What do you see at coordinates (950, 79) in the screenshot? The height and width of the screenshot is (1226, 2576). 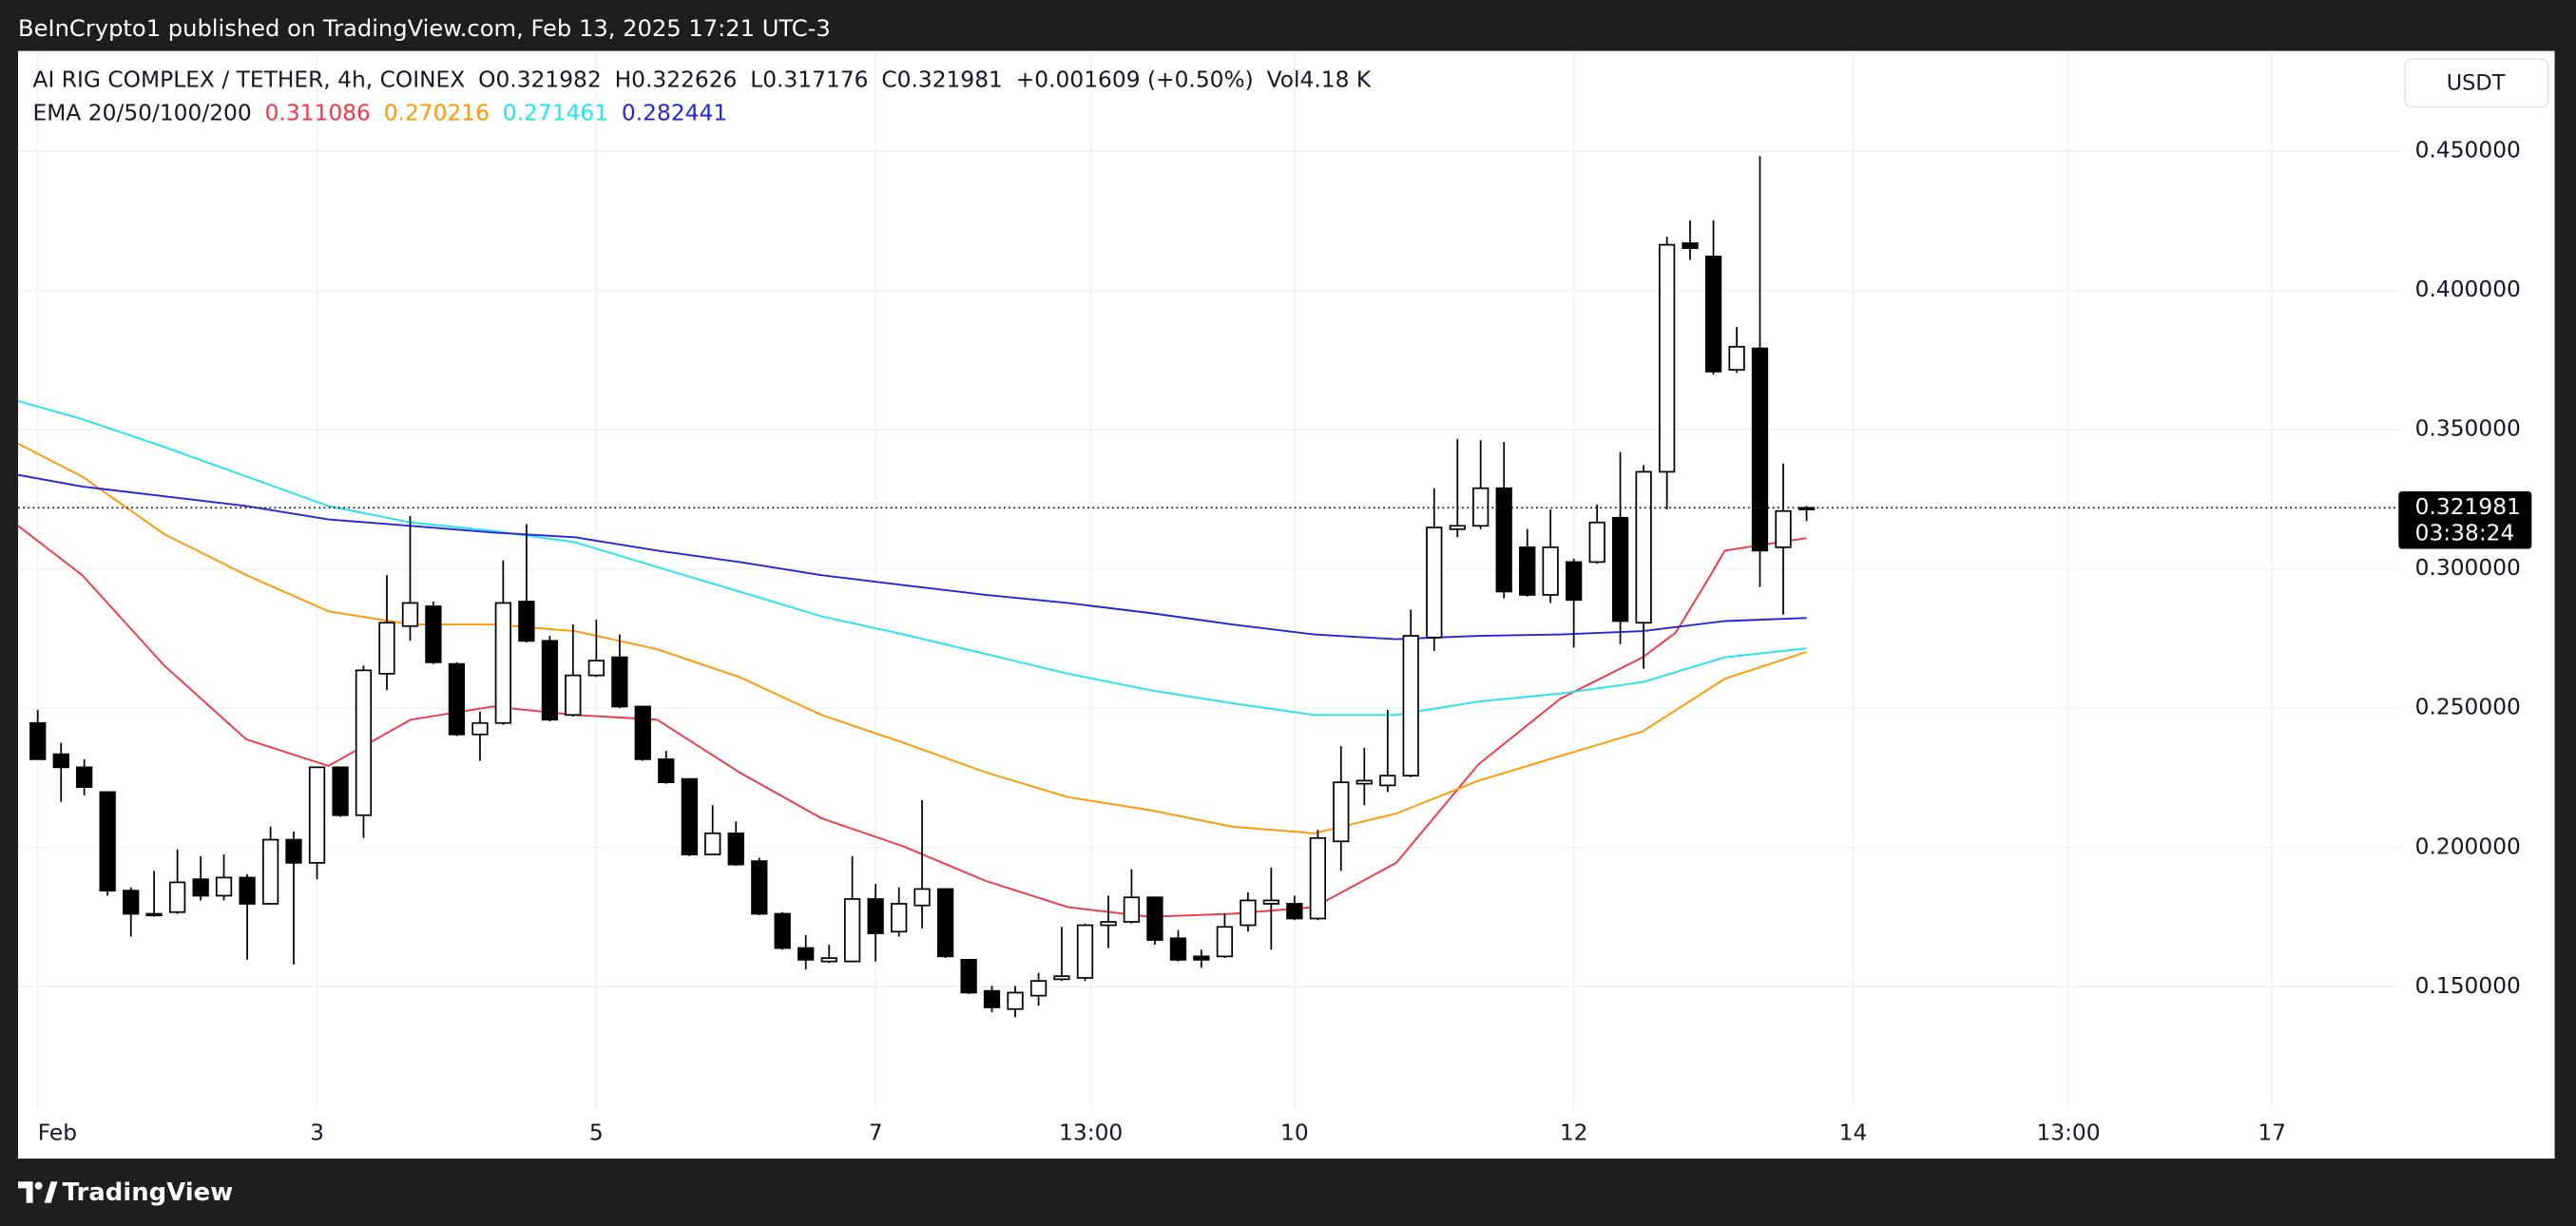 I see `ohlc-value: 0.321981` at bounding box center [950, 79].